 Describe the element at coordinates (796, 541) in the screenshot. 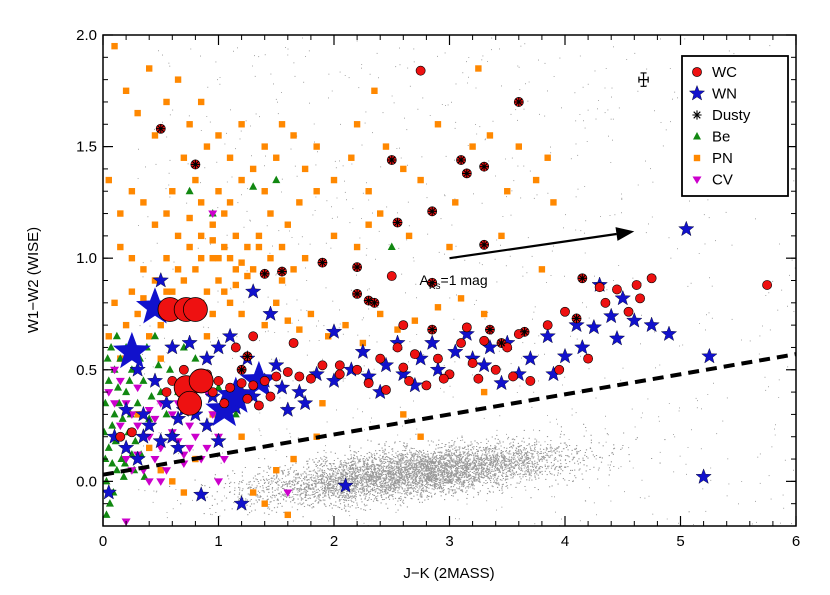

I see `x-tick-label: 6` at that location.